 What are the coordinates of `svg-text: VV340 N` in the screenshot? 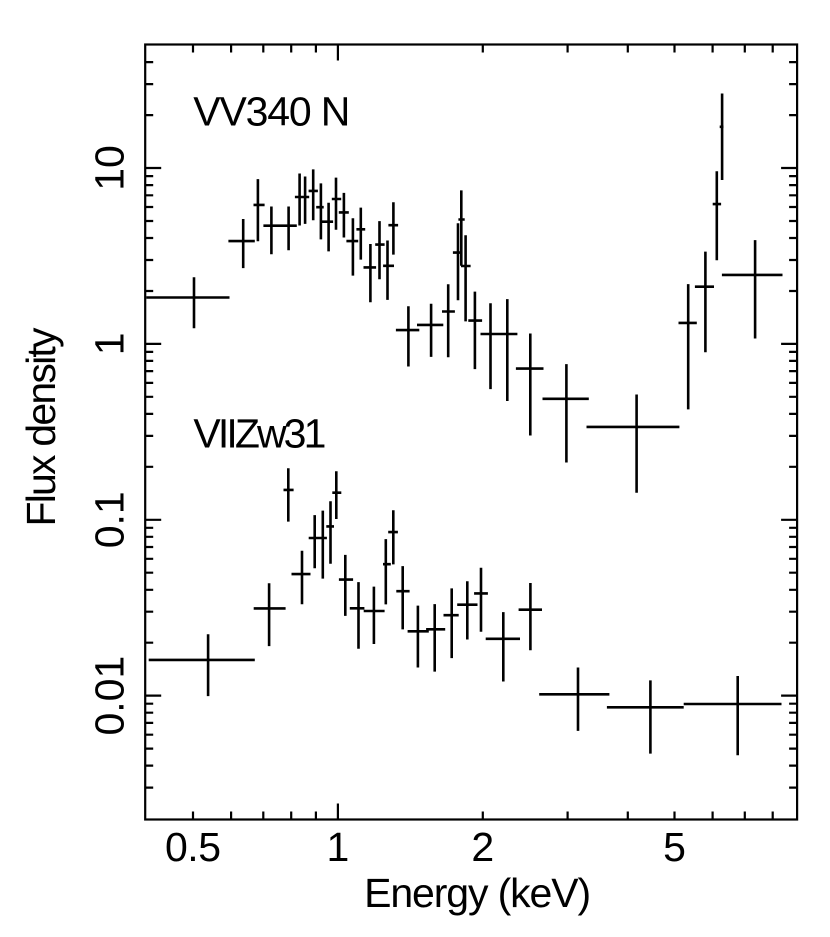 It's located at (271, 112).